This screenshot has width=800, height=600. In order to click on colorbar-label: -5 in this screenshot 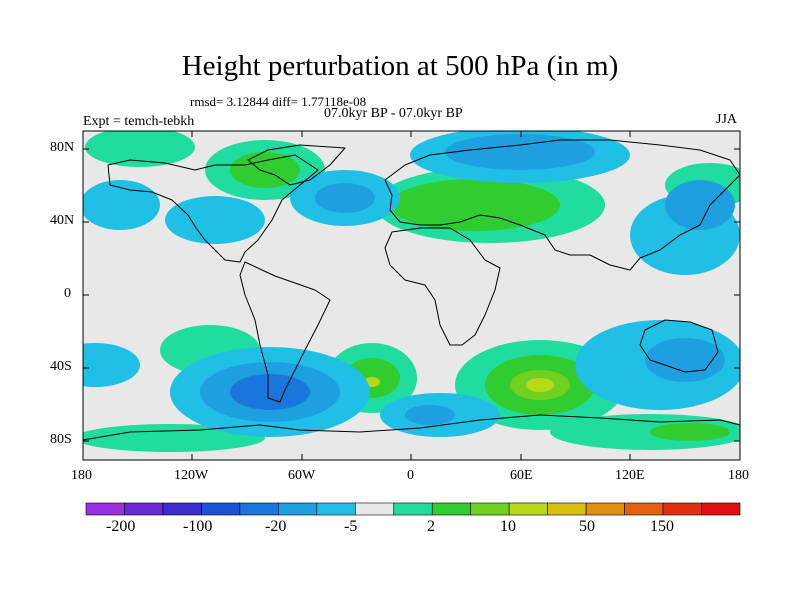, I will do `click(351, 526)`.